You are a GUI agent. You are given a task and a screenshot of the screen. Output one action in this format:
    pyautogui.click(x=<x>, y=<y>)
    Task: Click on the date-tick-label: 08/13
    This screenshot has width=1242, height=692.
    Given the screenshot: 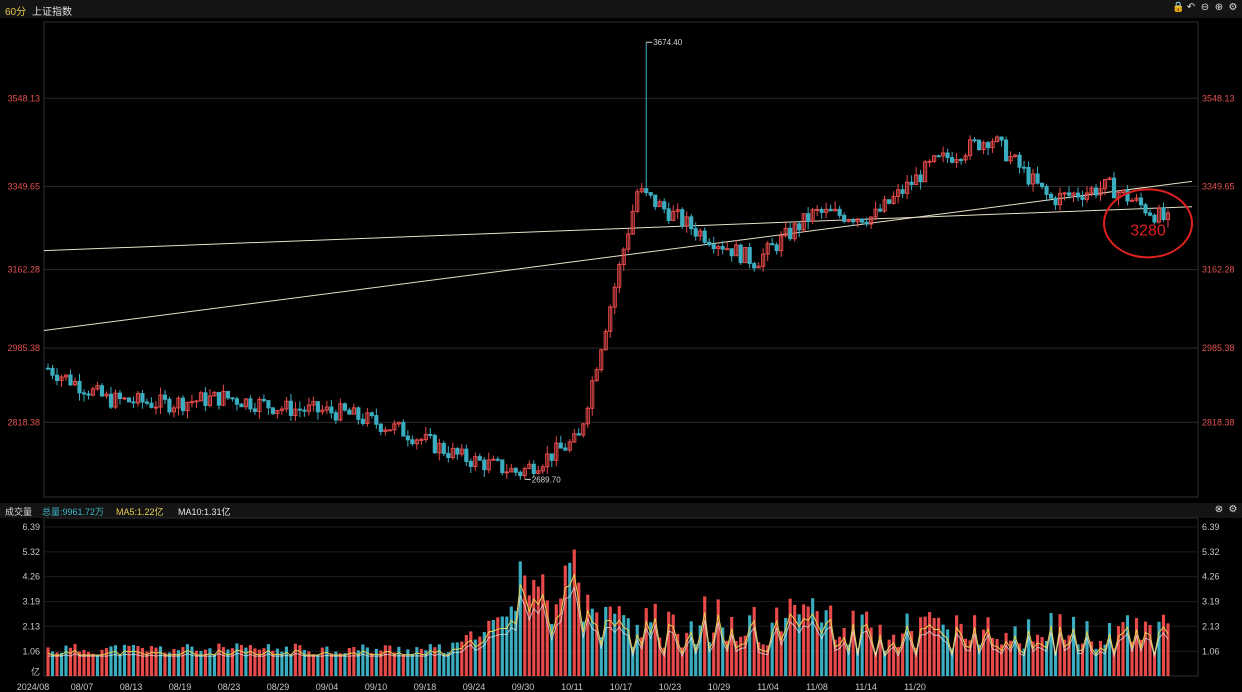 What is the action you would take?
    pyautogui.click(x=131, y=687)
    